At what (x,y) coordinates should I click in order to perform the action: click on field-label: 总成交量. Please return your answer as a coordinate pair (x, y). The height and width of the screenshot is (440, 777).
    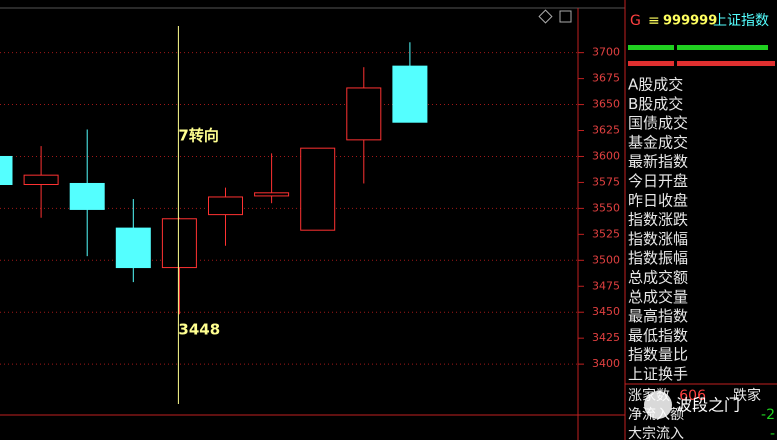
    Looking at the image, I should click on (658, 297).